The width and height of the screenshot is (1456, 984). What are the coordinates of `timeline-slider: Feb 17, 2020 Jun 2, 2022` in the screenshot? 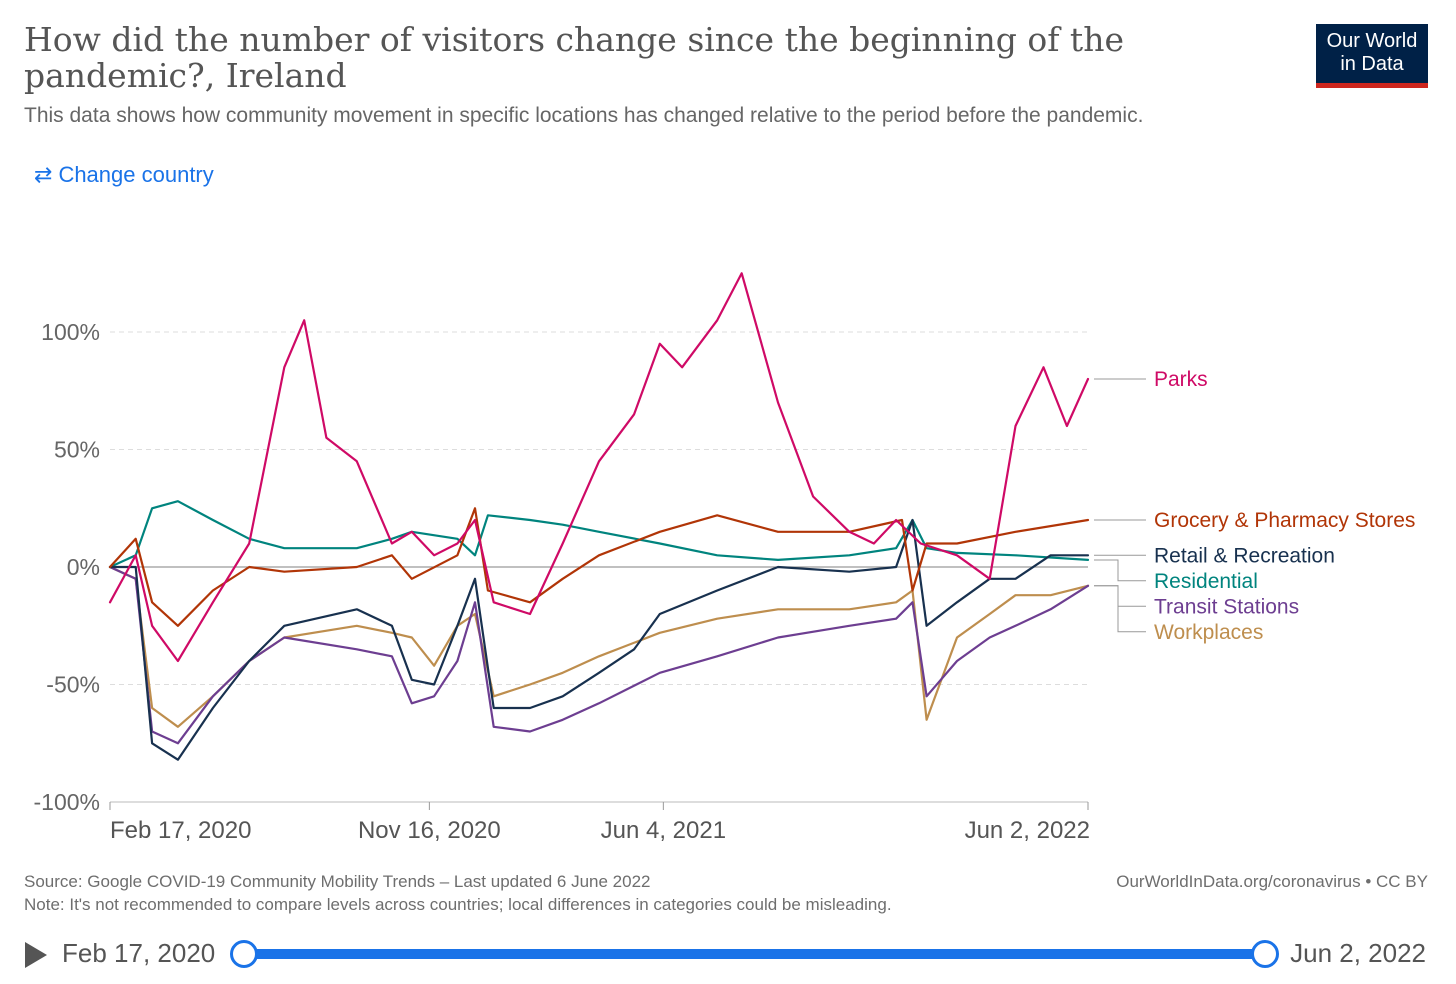 It's located at (728, 955).